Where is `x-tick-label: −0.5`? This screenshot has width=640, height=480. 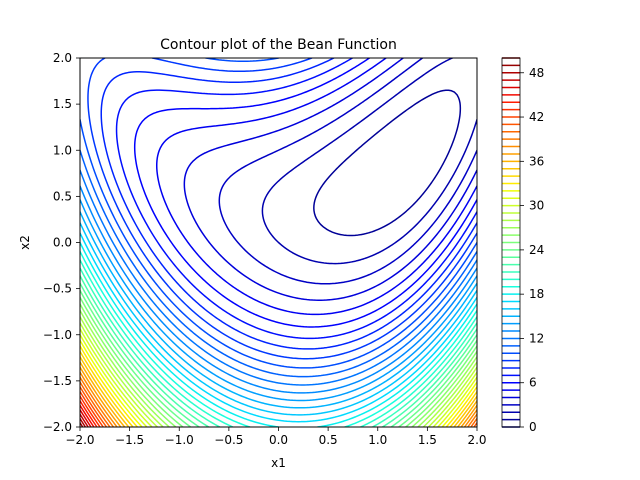
x-tick-label: −0.5 is located at coordinates (228, 440).